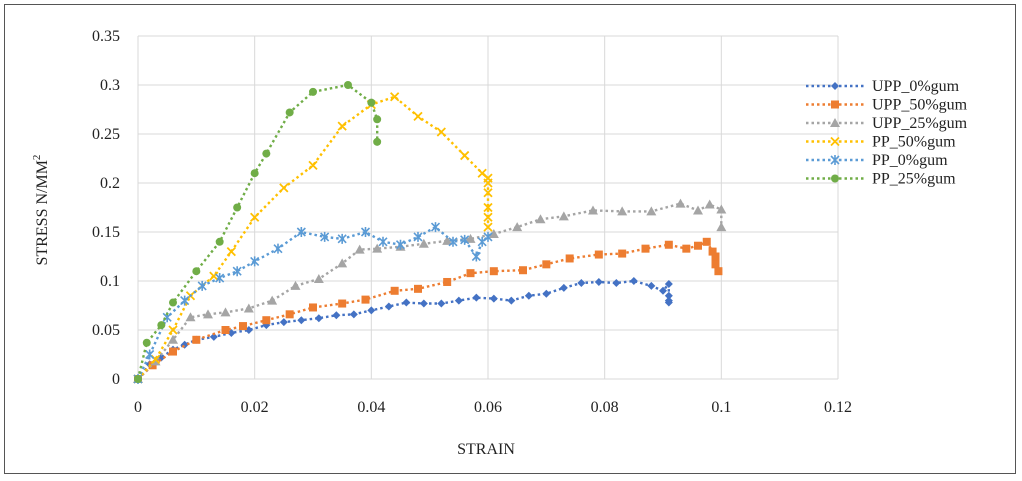 The width and height of the screenshot is (1022, 481). What do you see at coordinates (110, 281) in the screenshot?
I see `y-tick-label: 0.1` at bounding box center [110, 281].